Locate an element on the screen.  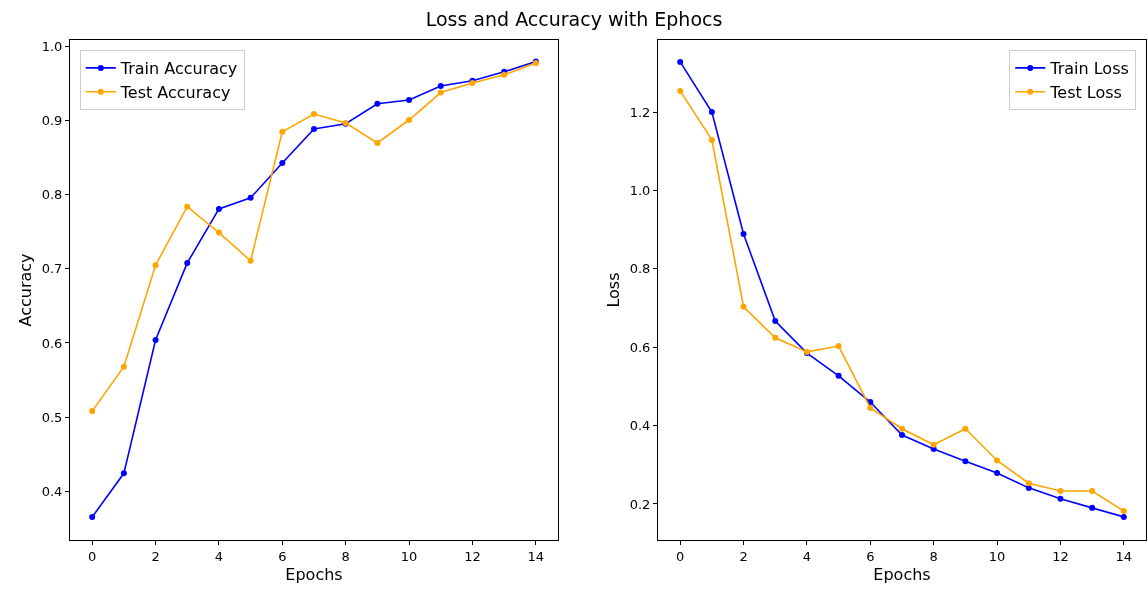
y-tick-label: 0.7 is located at coordinates (52, 269).